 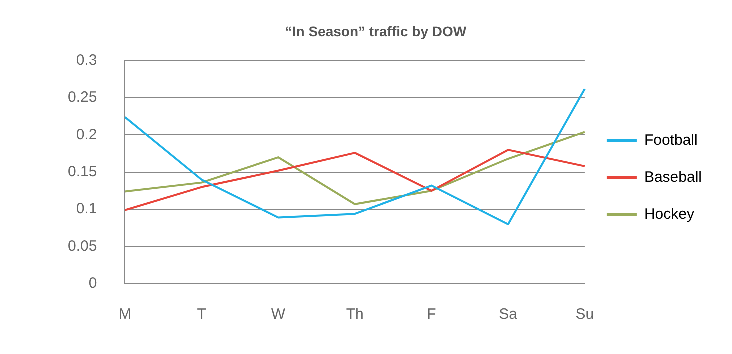 What do you see at coordinates (431, 315) in the screenshot?
I see `x-tick-label: F` at bounding box center [431, 315].